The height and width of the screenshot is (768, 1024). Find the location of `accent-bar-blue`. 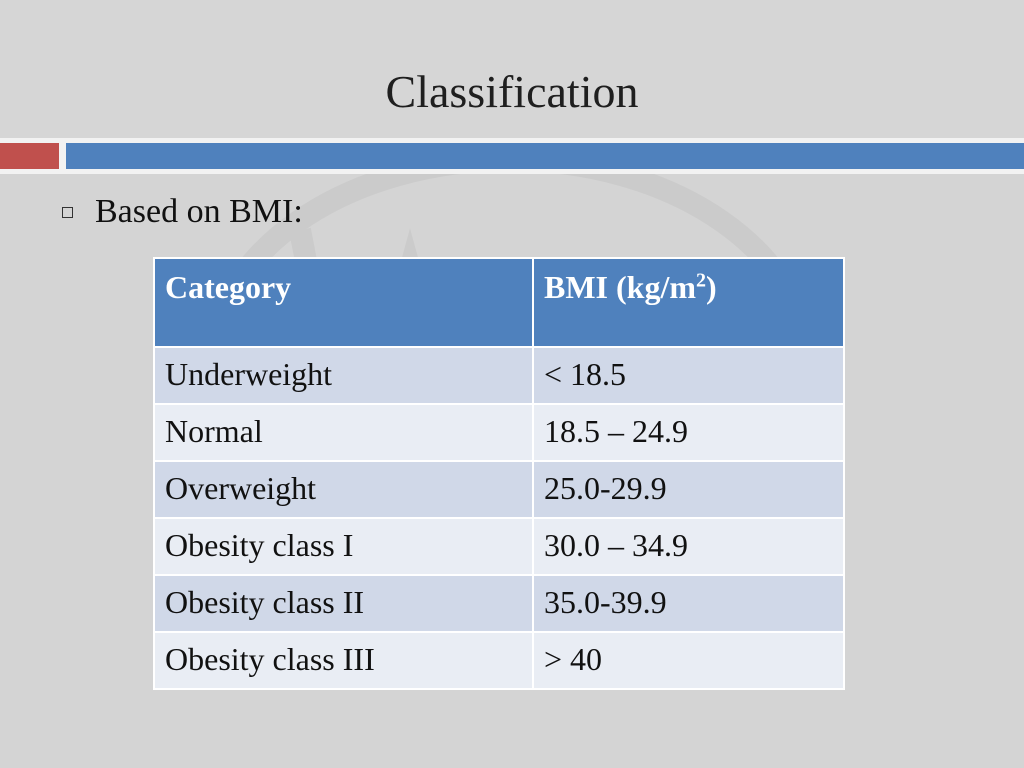

accent-bar-blue is located at coordinates (545, 156).